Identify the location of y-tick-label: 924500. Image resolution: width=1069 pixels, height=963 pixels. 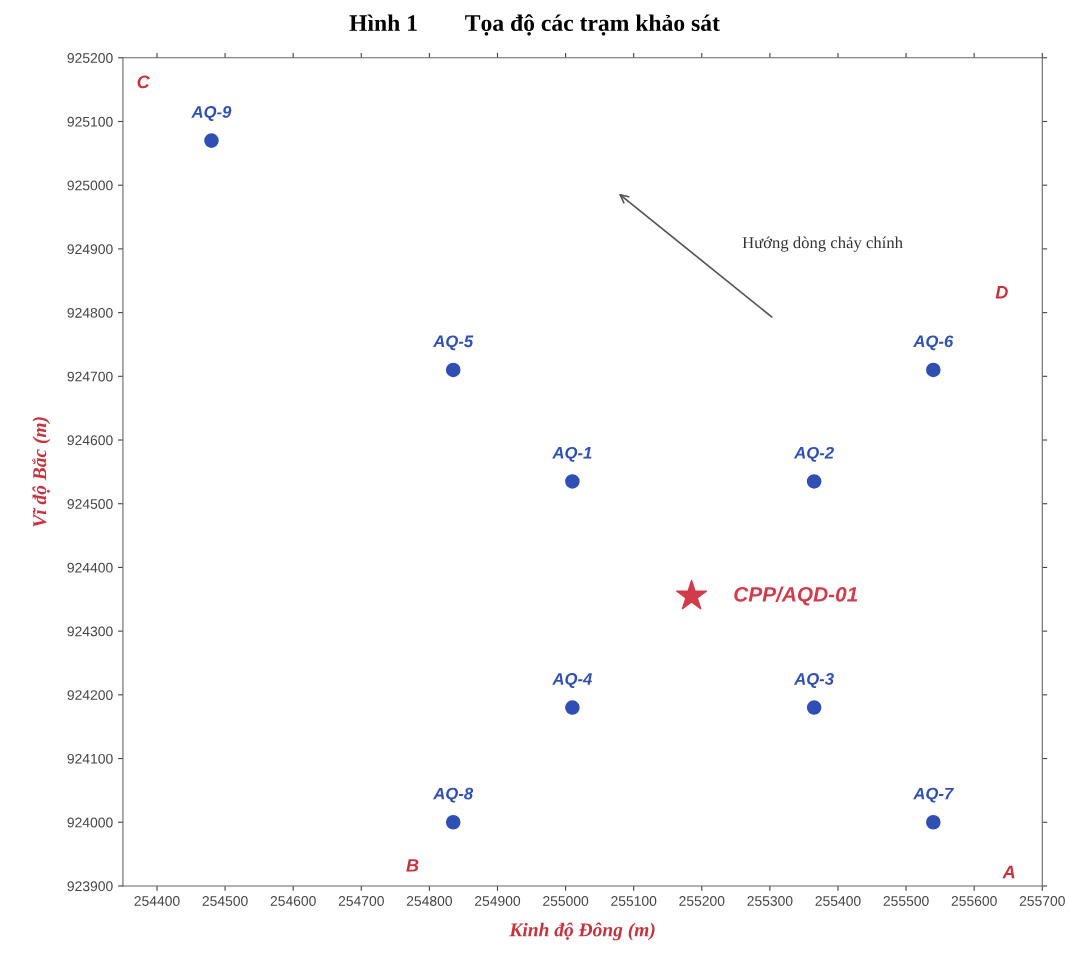
(90, 504).